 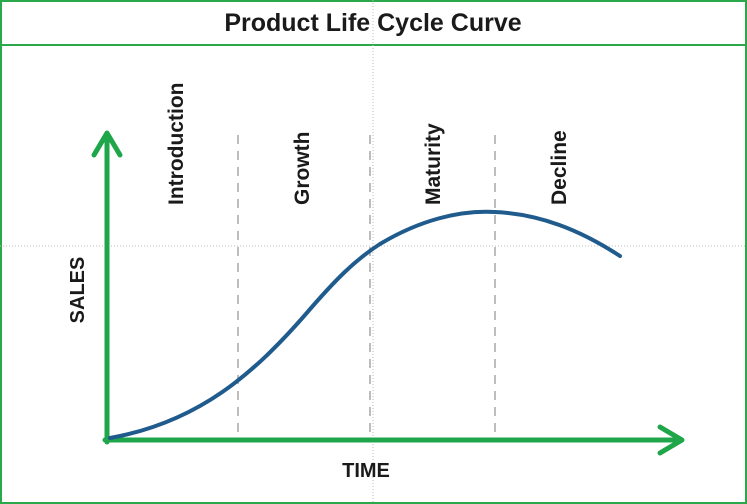 What do you see at coordinates (671, 440) in the screenshot?
I see `x-arrow` at bounding box center [671, 440].